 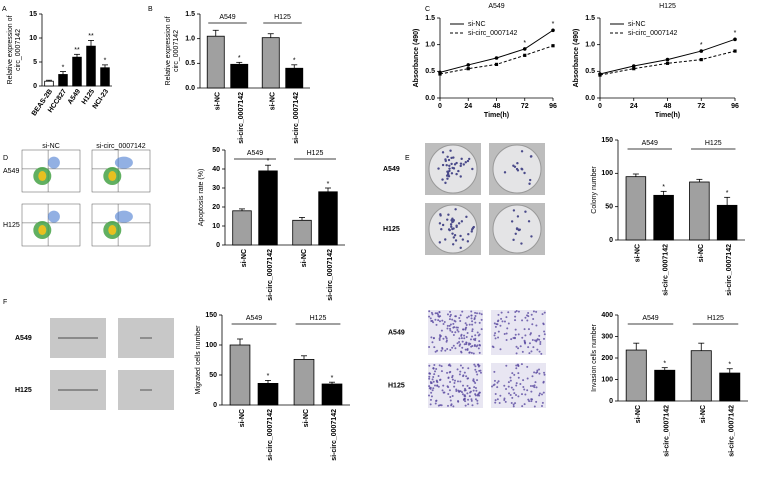 What do you see at coordinates (634, 106) in the screenshot?
I see `x-tick-label: 24` at bounding box center [634, 106].